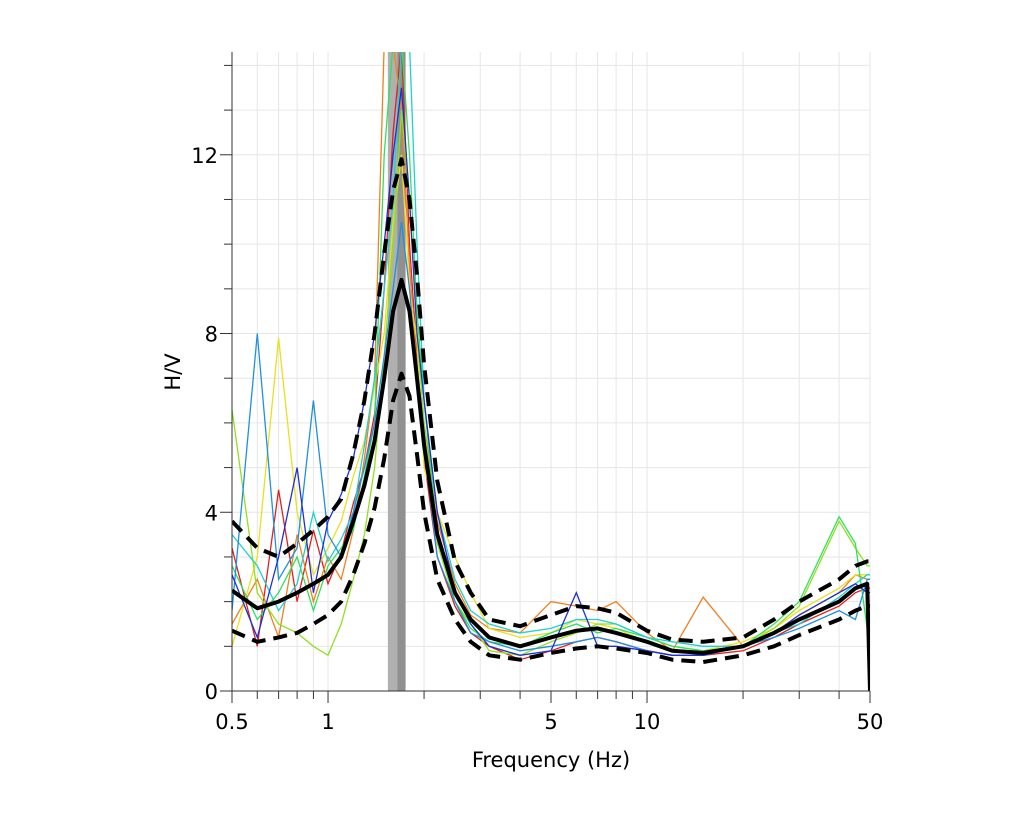  I want to click on y-tick-label: 8, so click(211, 335).